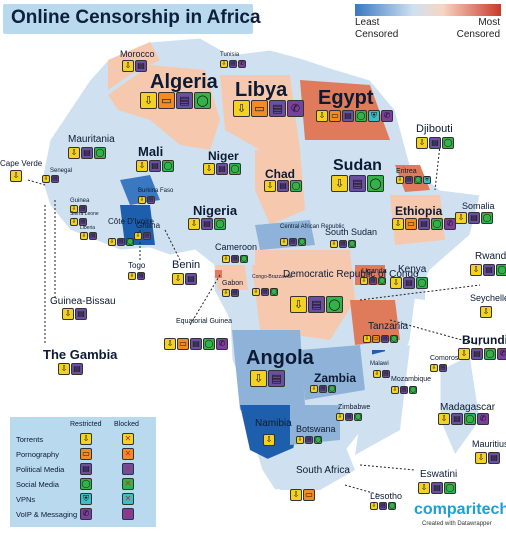  I want to click on country-icons-gabon: ⇩ ▤, so click(230, 293).